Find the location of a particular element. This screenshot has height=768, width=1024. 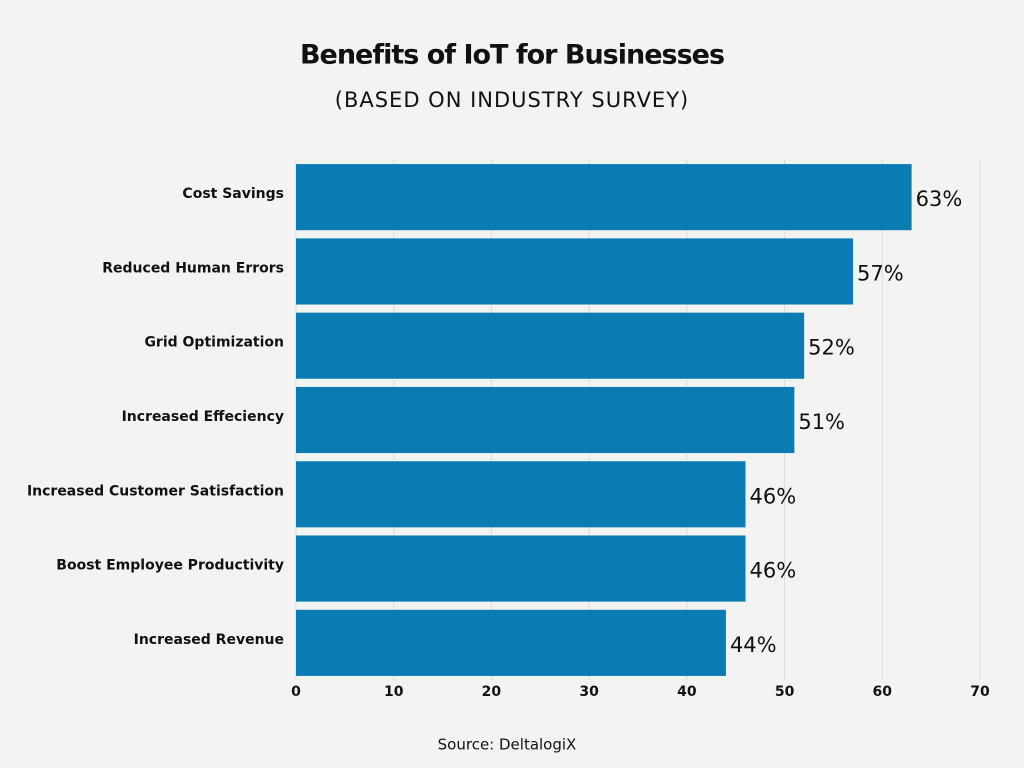

y-tick-label: Grid Optimization is located at coordinates (214, 343).